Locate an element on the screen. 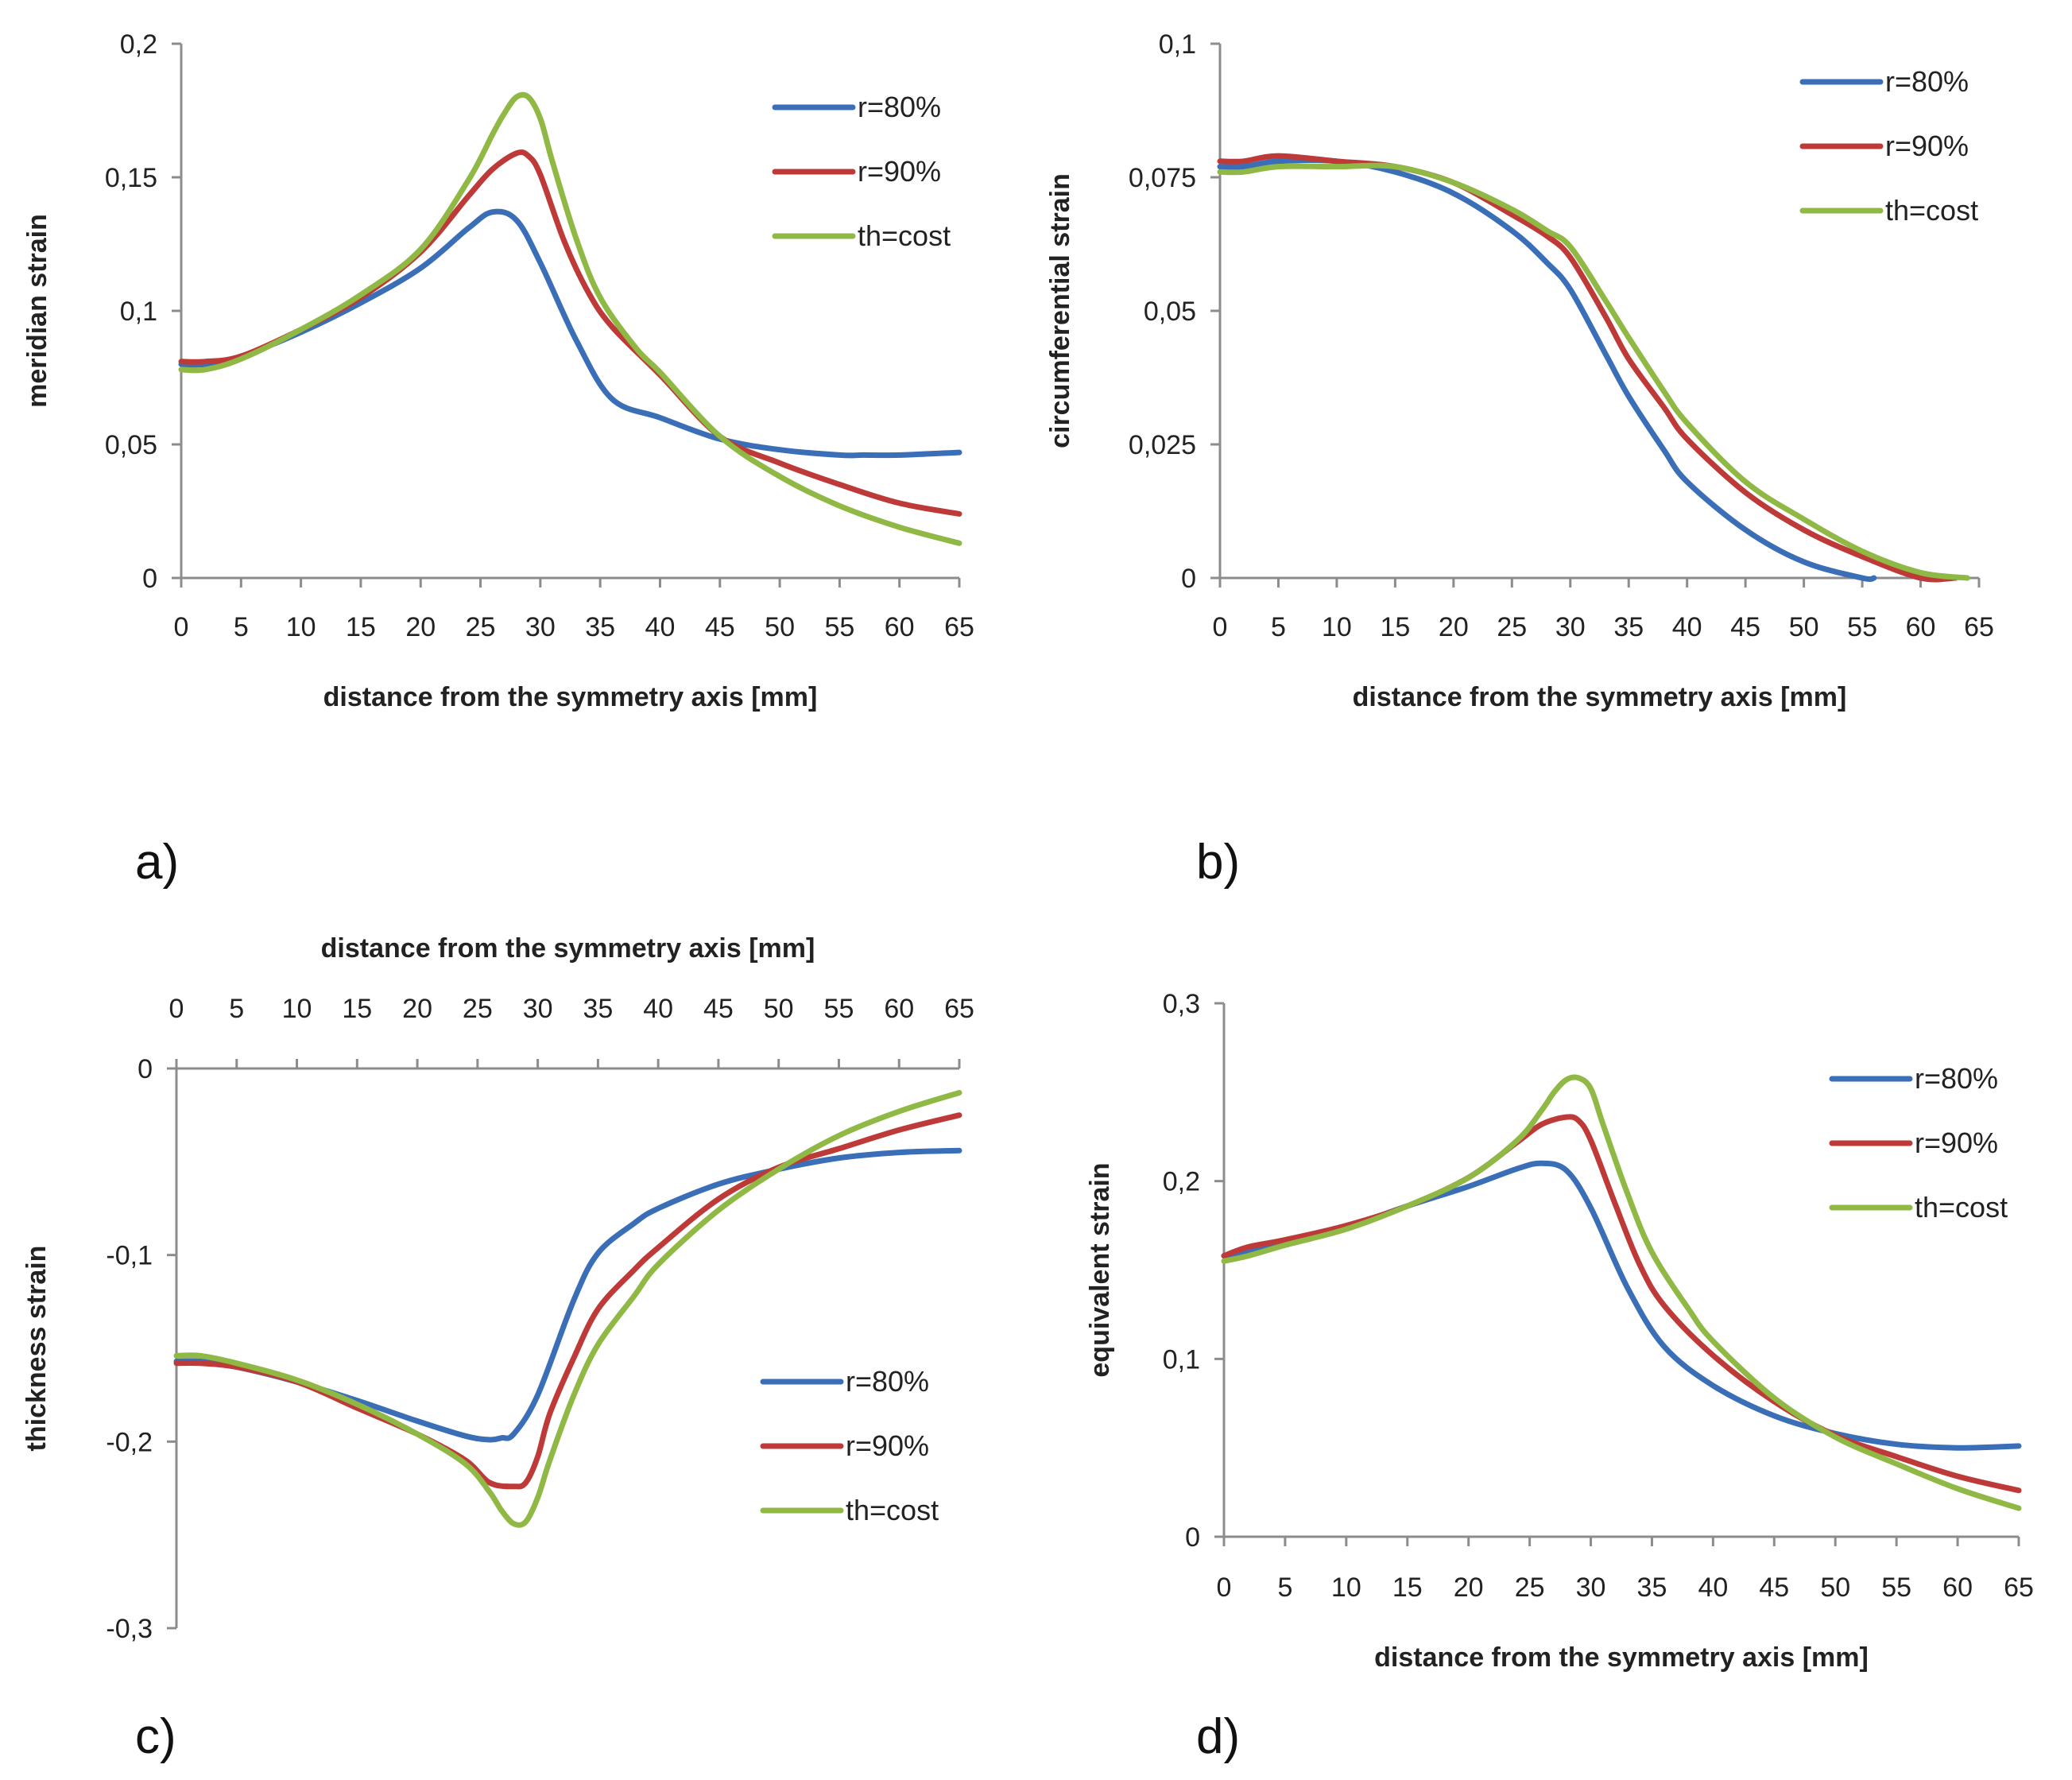  y-axis-title: equivalent strain is located at coordinates (1100, 1269).